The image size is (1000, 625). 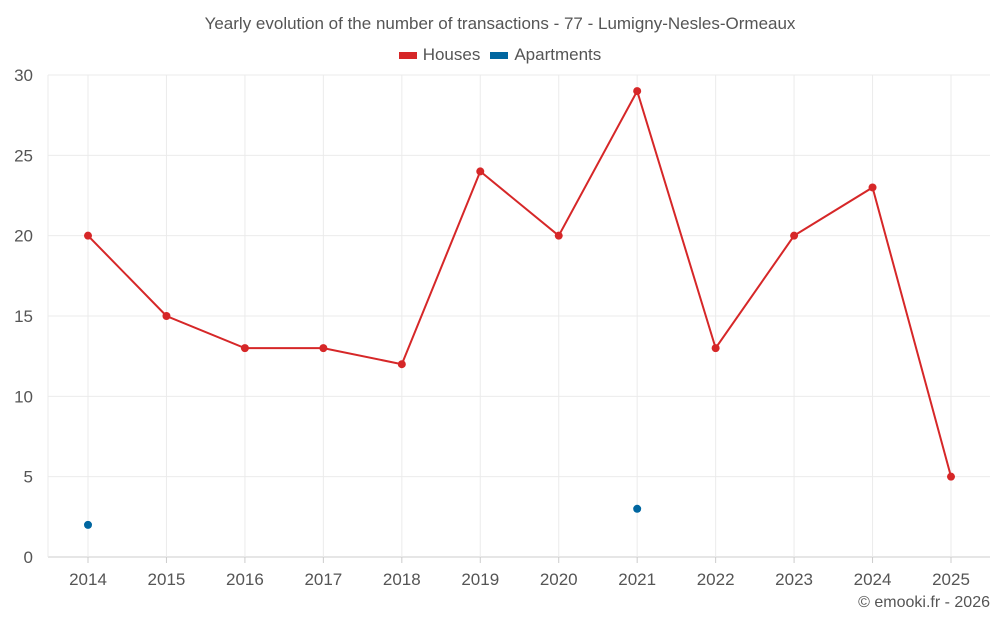 I want to click on legend: Houses Apartments, so click(x=500, y=55).